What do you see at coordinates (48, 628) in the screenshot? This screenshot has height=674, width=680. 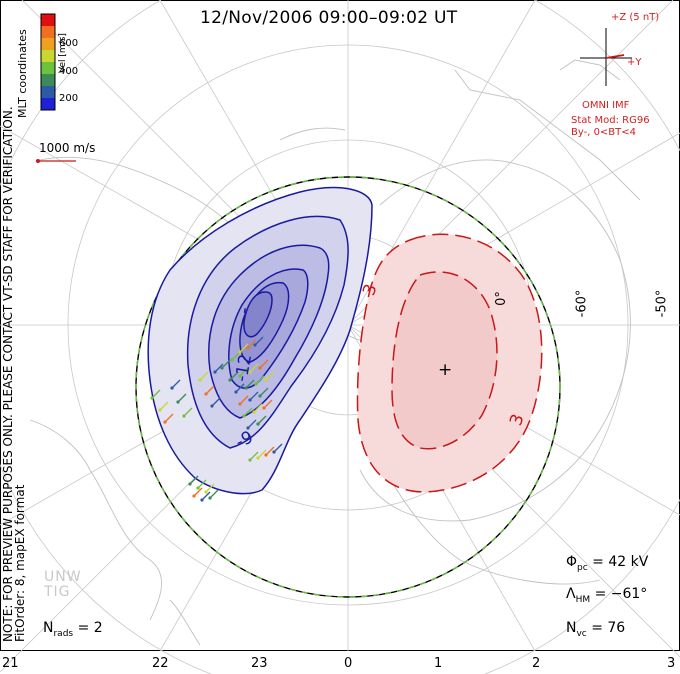 I see `nrads-symbol: N` at bounding box center [48, 628].